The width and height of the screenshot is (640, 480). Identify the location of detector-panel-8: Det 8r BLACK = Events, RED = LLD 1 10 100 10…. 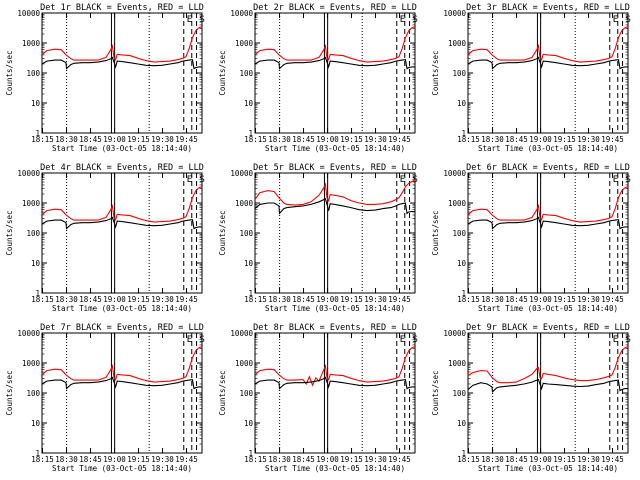
(318, 398).